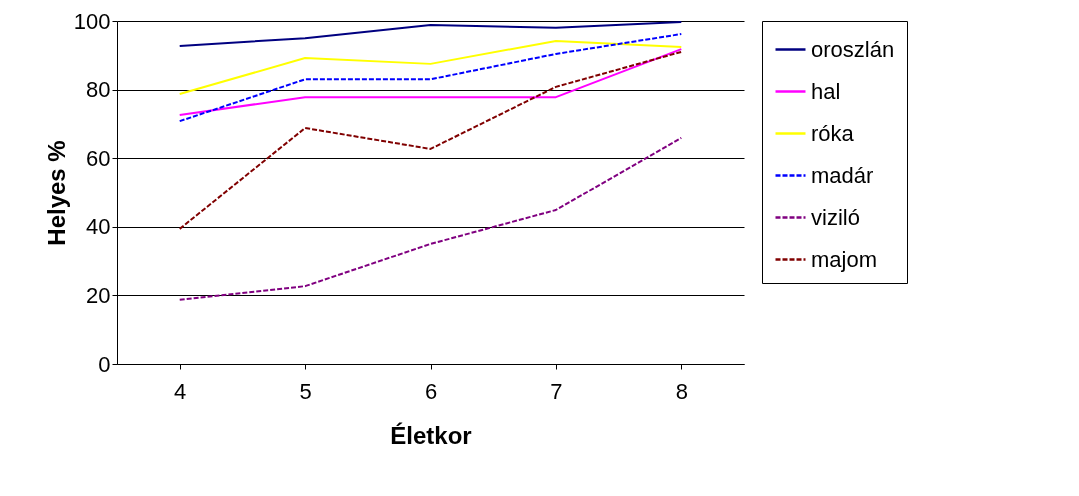  Describe the element at coordinates (98, 158) in the screenshot. I see `y-tick-label: 60` at that location.